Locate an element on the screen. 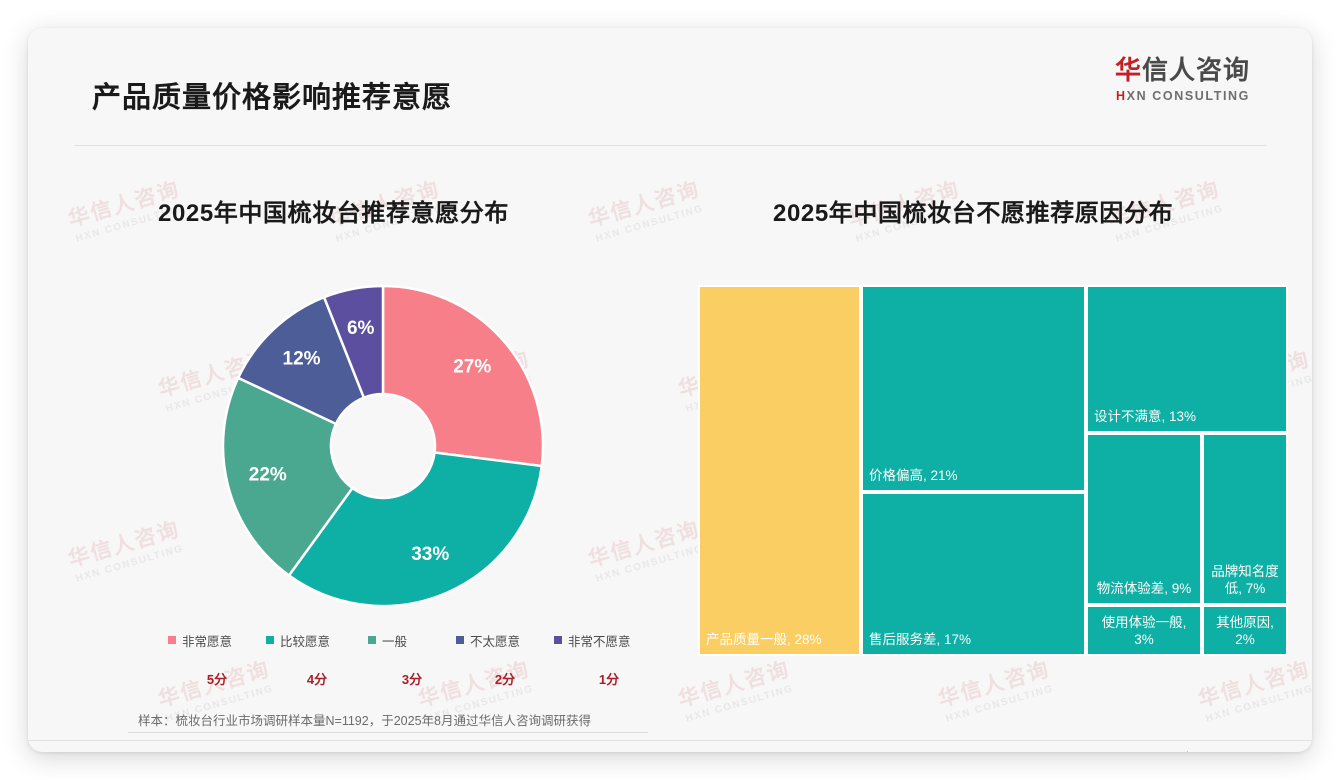 This screenshot has height=780, width=1340. treemap-cell-label: 价格偏高, 21% is located at coordinates (913, 476).